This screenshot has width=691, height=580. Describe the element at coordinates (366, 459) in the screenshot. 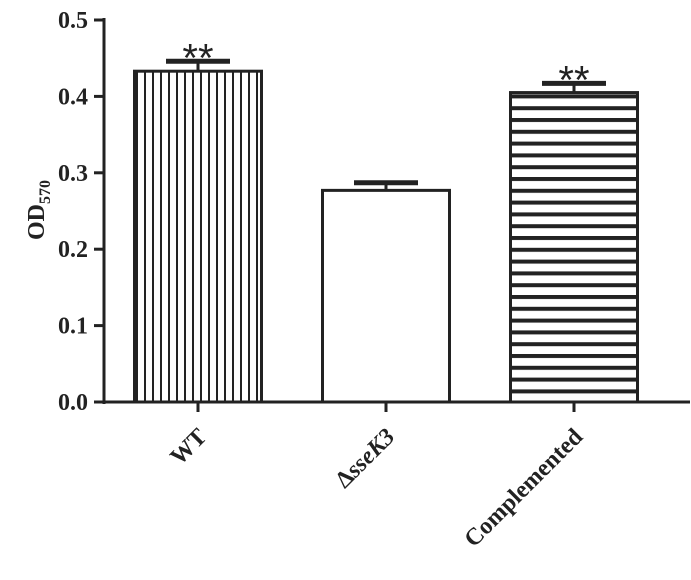

I see `x-tick-label: ΔsseK3` at that location.